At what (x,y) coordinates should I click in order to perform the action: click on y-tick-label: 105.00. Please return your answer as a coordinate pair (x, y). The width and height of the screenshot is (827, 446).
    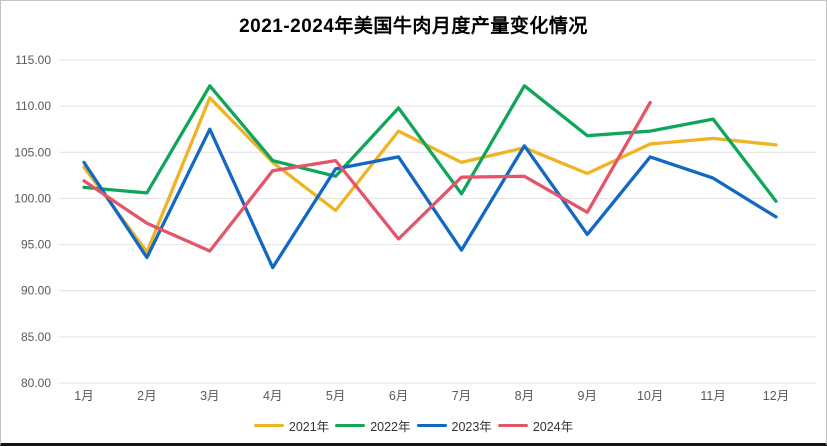
    Looking at the image, I should click on (32, 152).